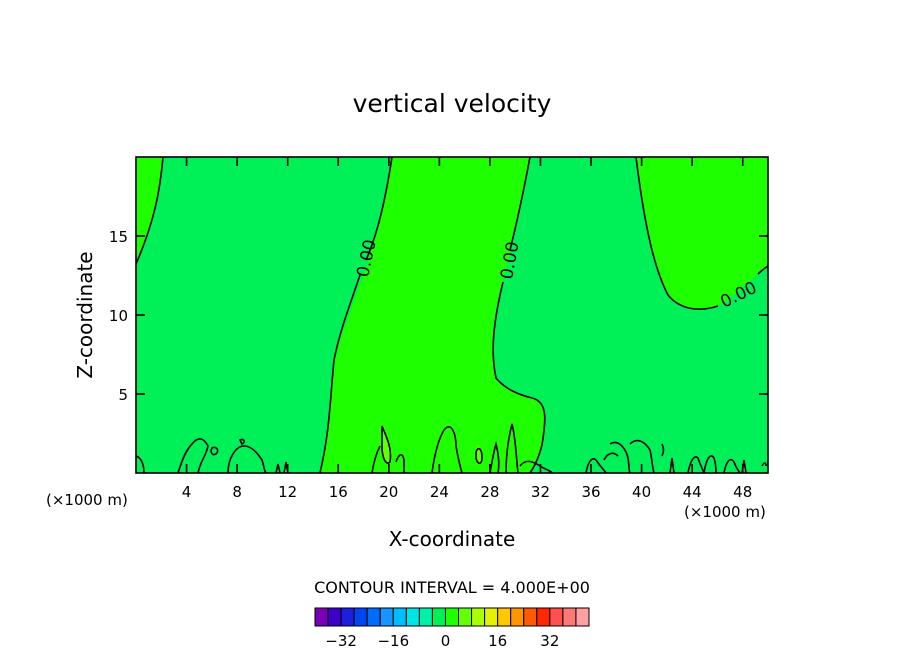 The height and width of the screenshot is (654, 904). What do you see at coordinates (452, 539) in the screenshot?
I see `x-axis-label: X-coordinate` at bounding box center [452, 539].